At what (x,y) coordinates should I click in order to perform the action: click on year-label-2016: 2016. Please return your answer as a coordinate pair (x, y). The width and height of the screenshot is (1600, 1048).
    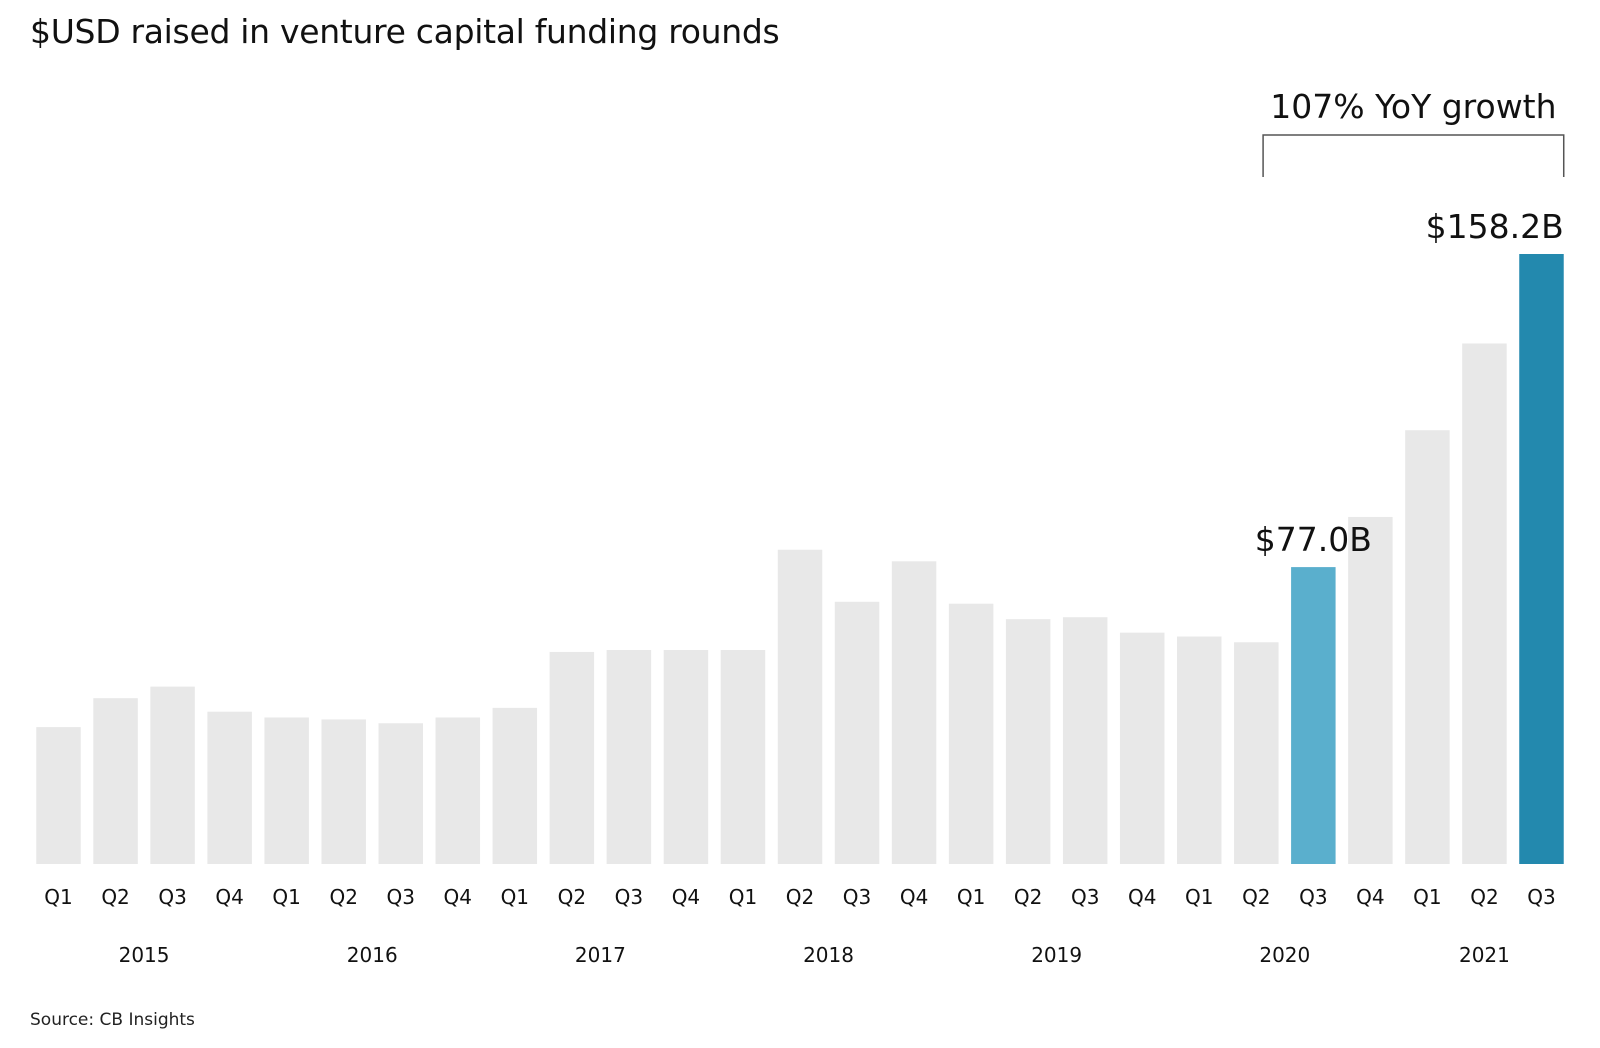
    Looking at the image, I should click on (372, 955).